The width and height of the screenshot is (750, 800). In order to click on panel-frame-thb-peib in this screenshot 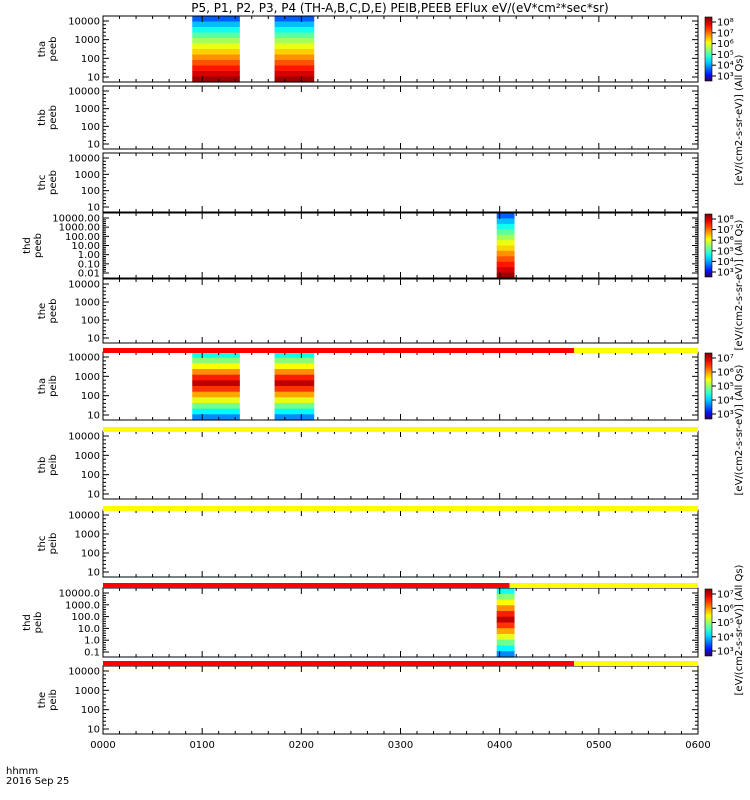, I will do `click(400, 465)`.